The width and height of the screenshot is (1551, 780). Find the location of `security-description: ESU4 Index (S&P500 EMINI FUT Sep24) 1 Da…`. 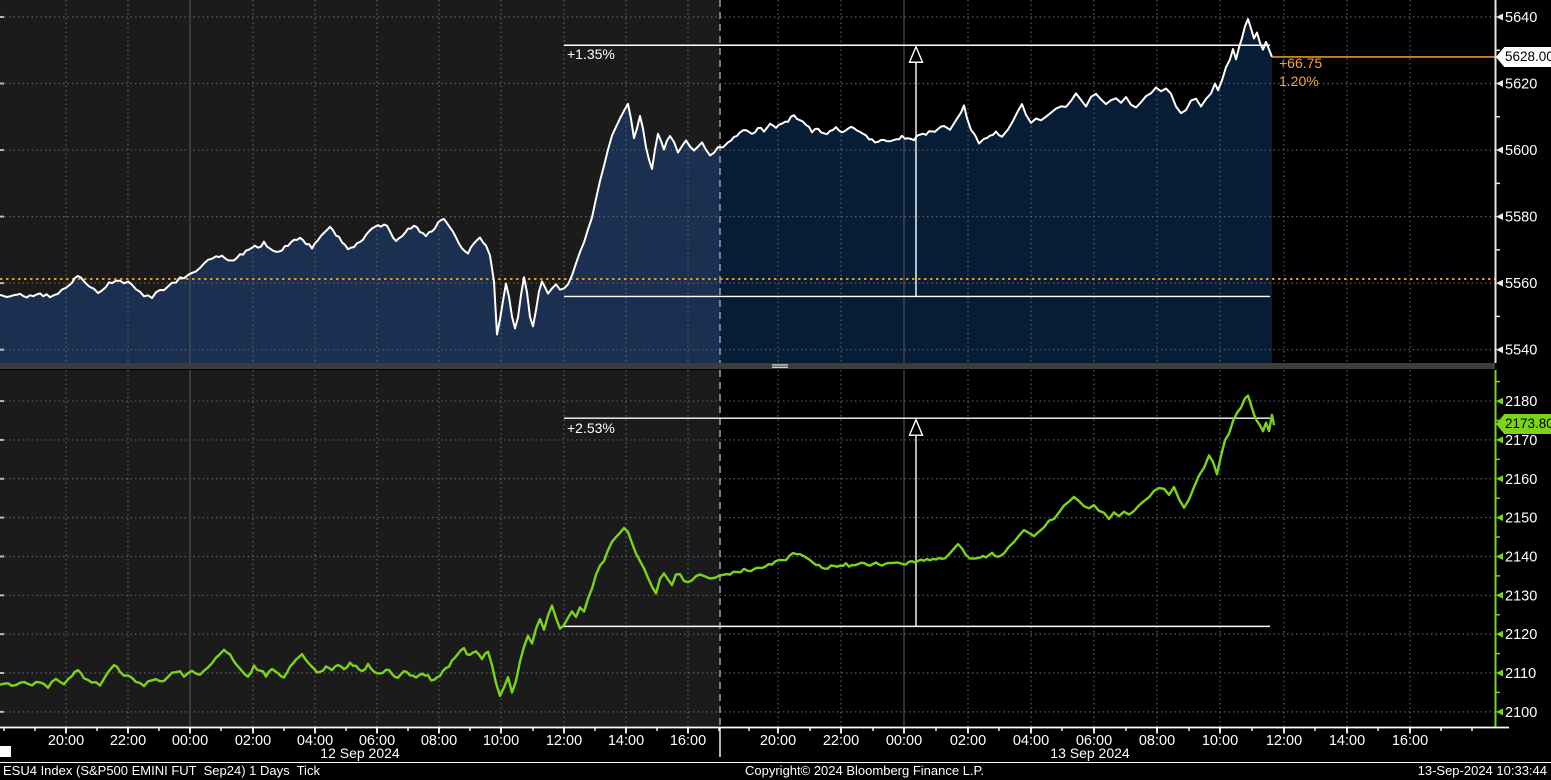

security-description: ESU4 Index (S&P500 EMINI FUT Sep24) 1 Da… is located at coordinates (161, 770).